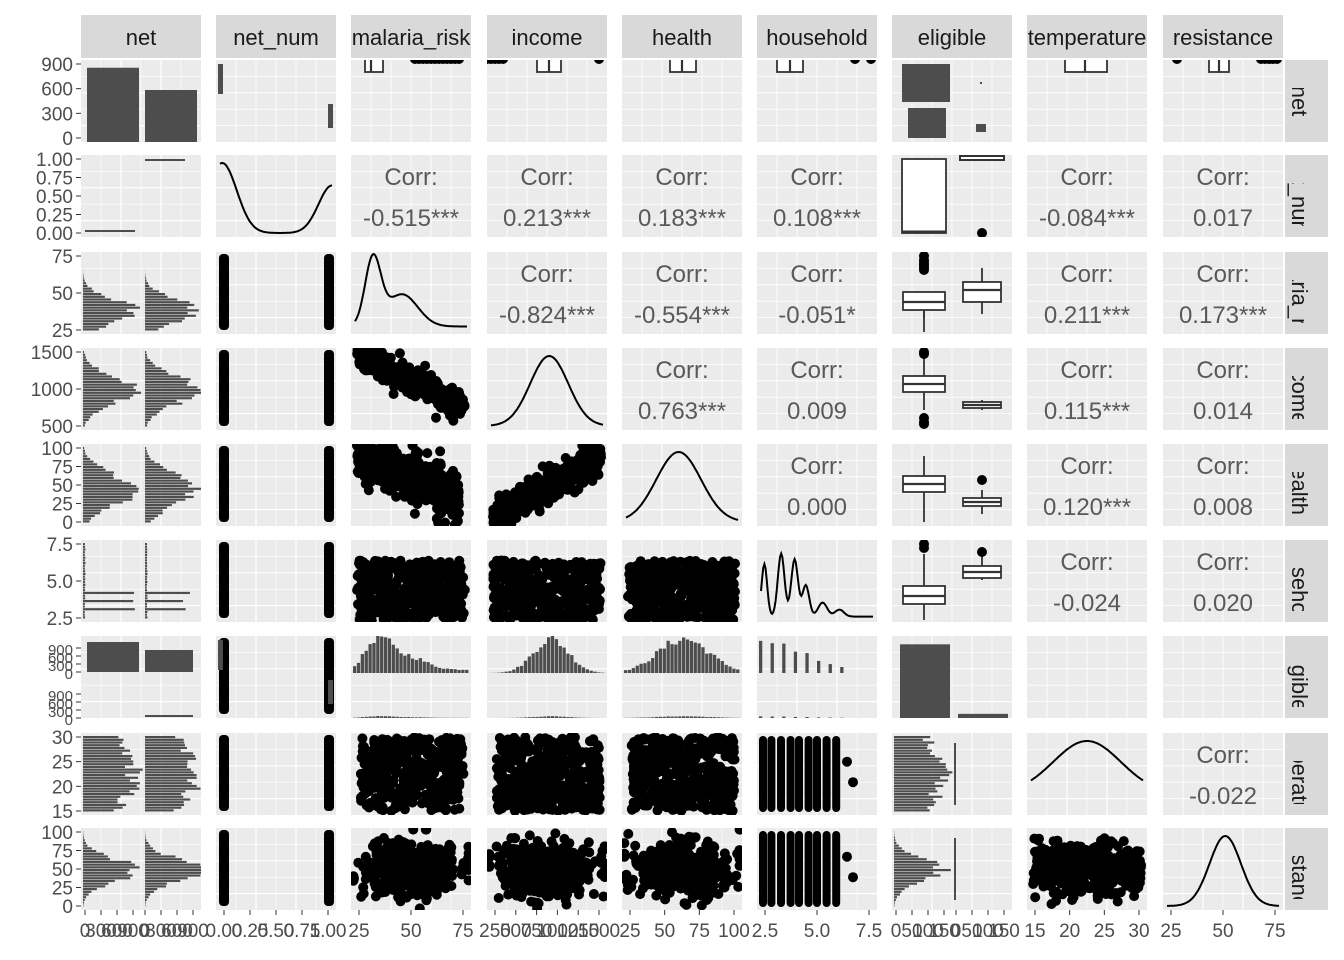 The width and height of the screenshot is (1344, 960). I want to click on histogram, so click(173, 869).